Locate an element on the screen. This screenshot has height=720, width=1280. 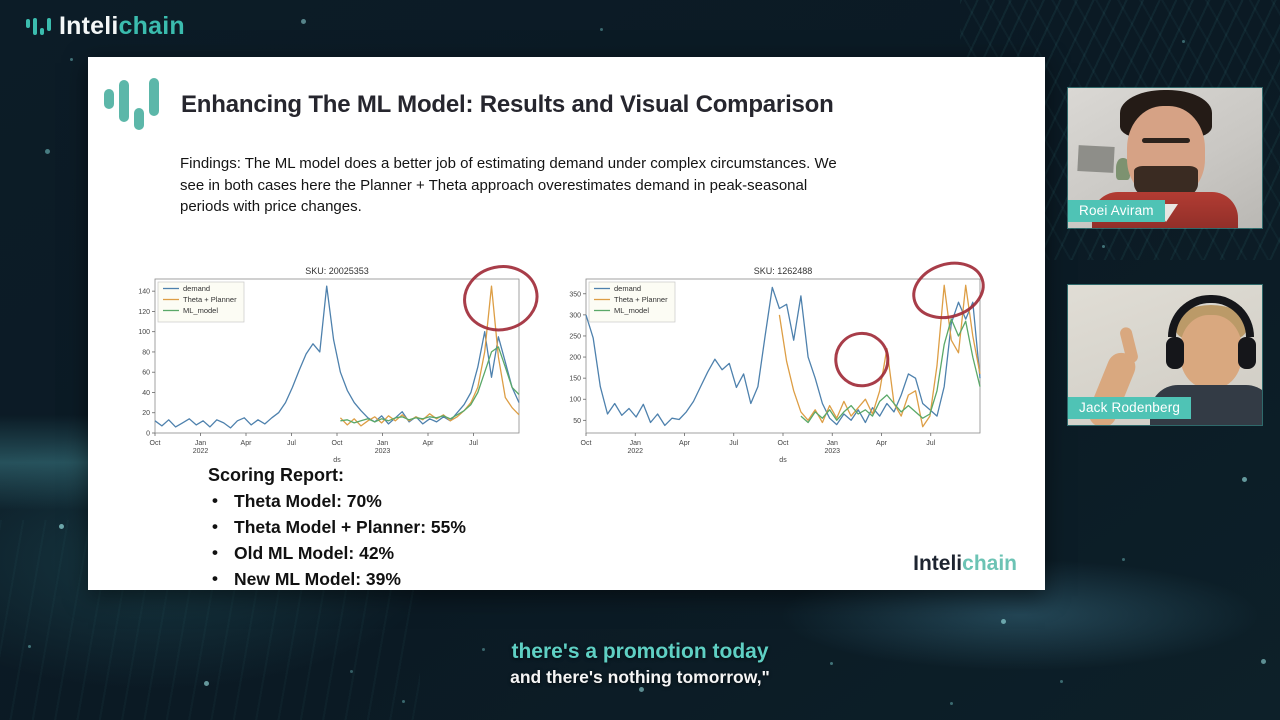
intelichain-logo: Intelichain is located at coordinates (105, 26).